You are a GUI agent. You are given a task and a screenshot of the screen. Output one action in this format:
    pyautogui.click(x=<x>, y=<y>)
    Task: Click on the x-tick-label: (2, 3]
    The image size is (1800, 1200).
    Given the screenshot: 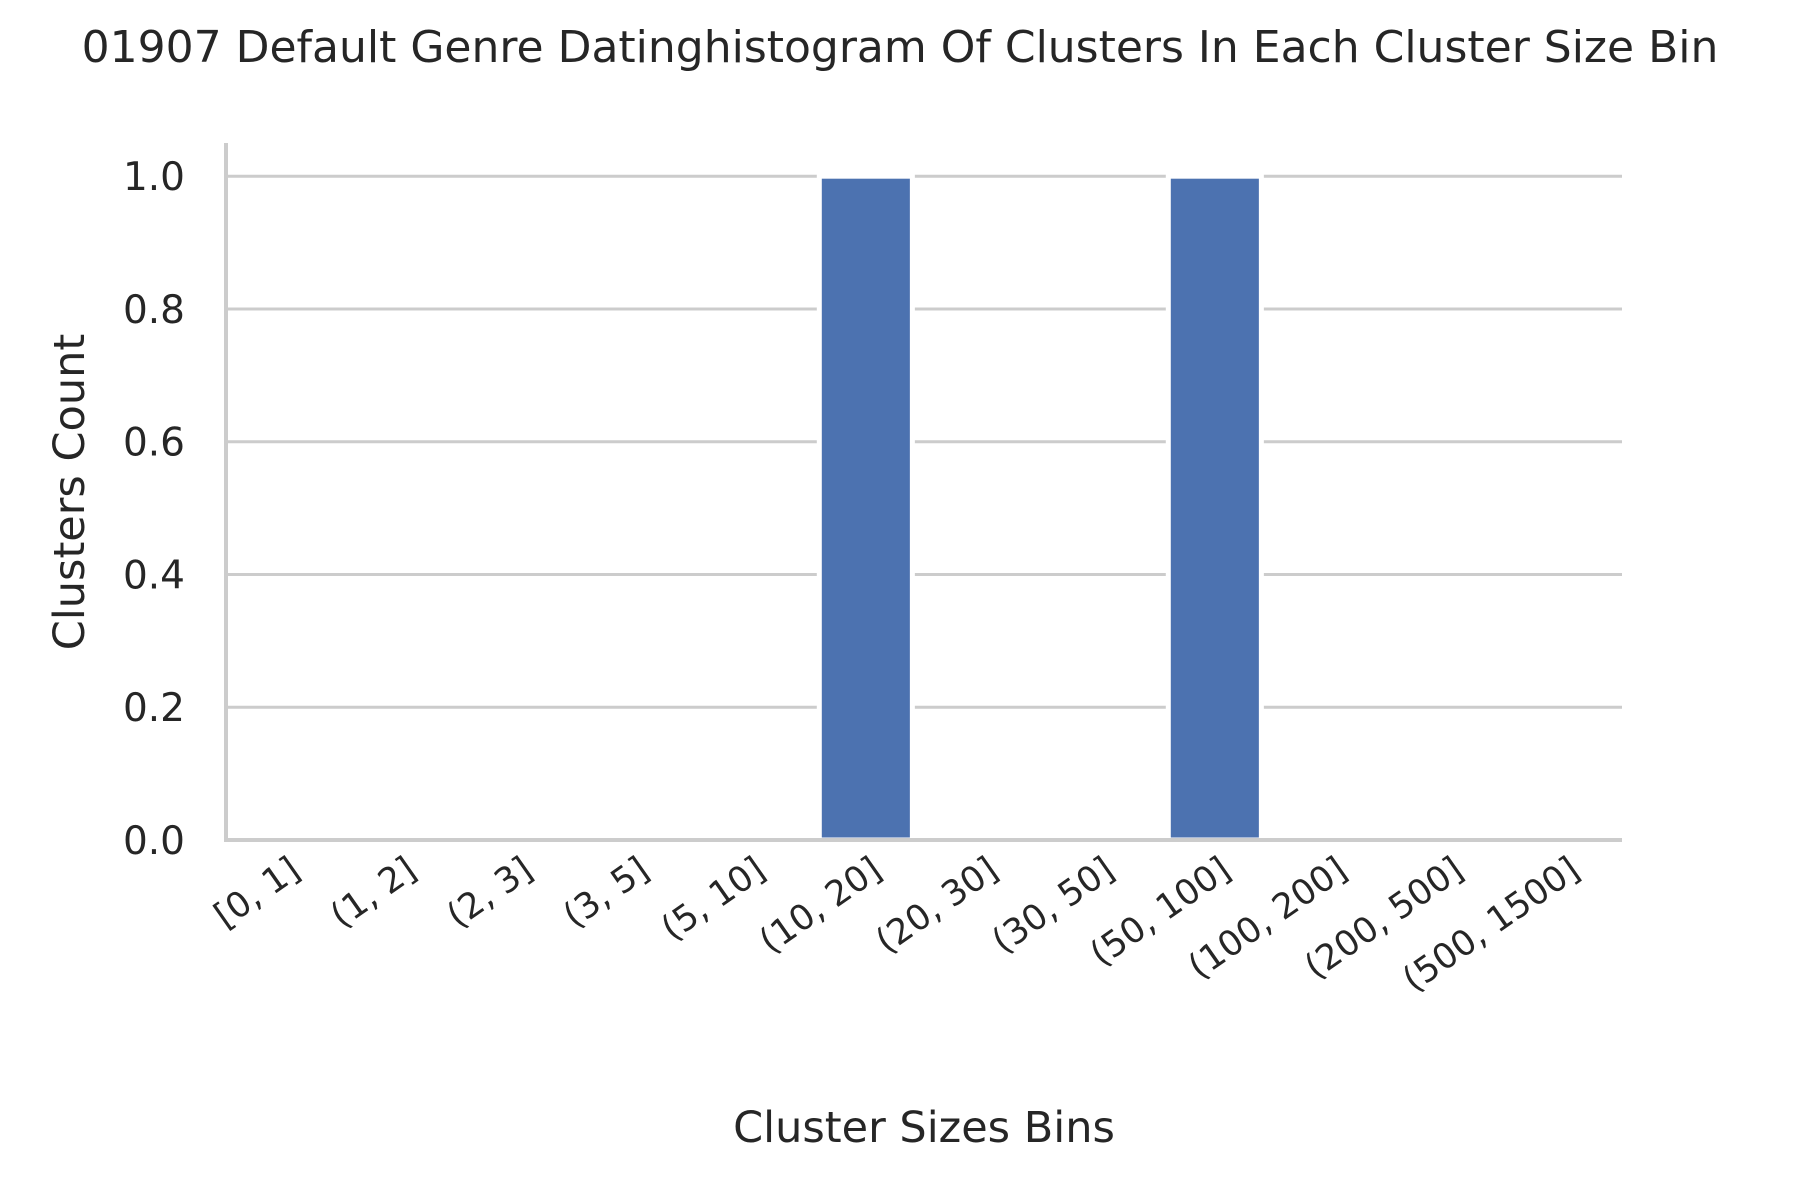 What is the action you would take?
    pyautogui.click(x=490, y=893)
    